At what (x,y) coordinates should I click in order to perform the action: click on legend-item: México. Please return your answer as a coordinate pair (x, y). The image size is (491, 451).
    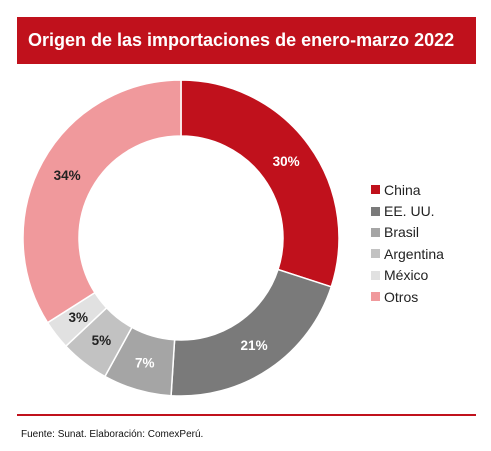
    Looking at the image, I should click on (407, 275).